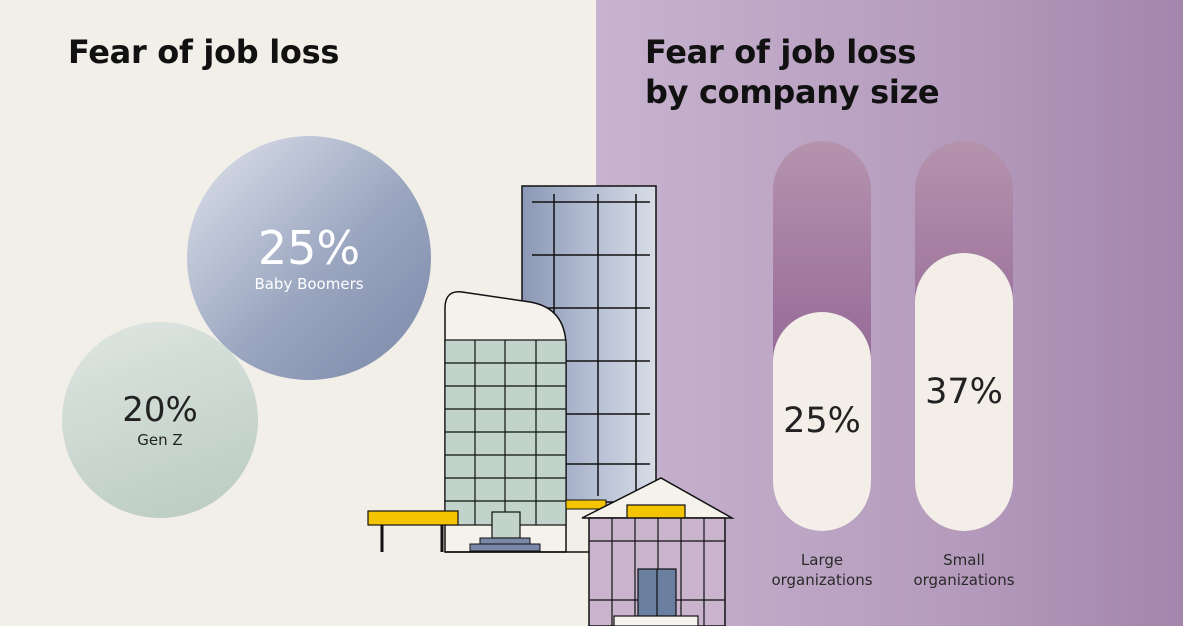 This screenshot has width=1183, height=626. I want to click on bench-canopy, so click(413, 531).